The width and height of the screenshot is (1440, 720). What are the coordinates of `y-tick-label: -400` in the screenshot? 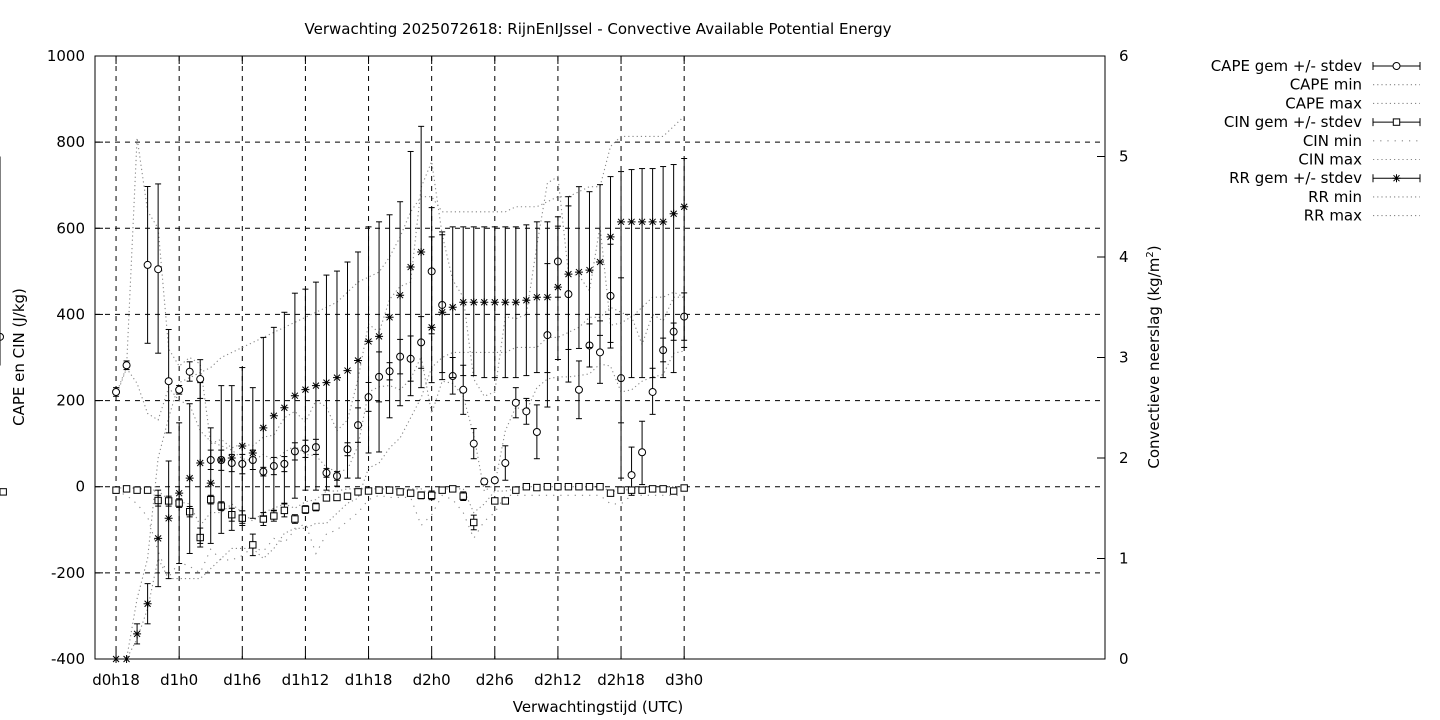 It's located at (68, 659).